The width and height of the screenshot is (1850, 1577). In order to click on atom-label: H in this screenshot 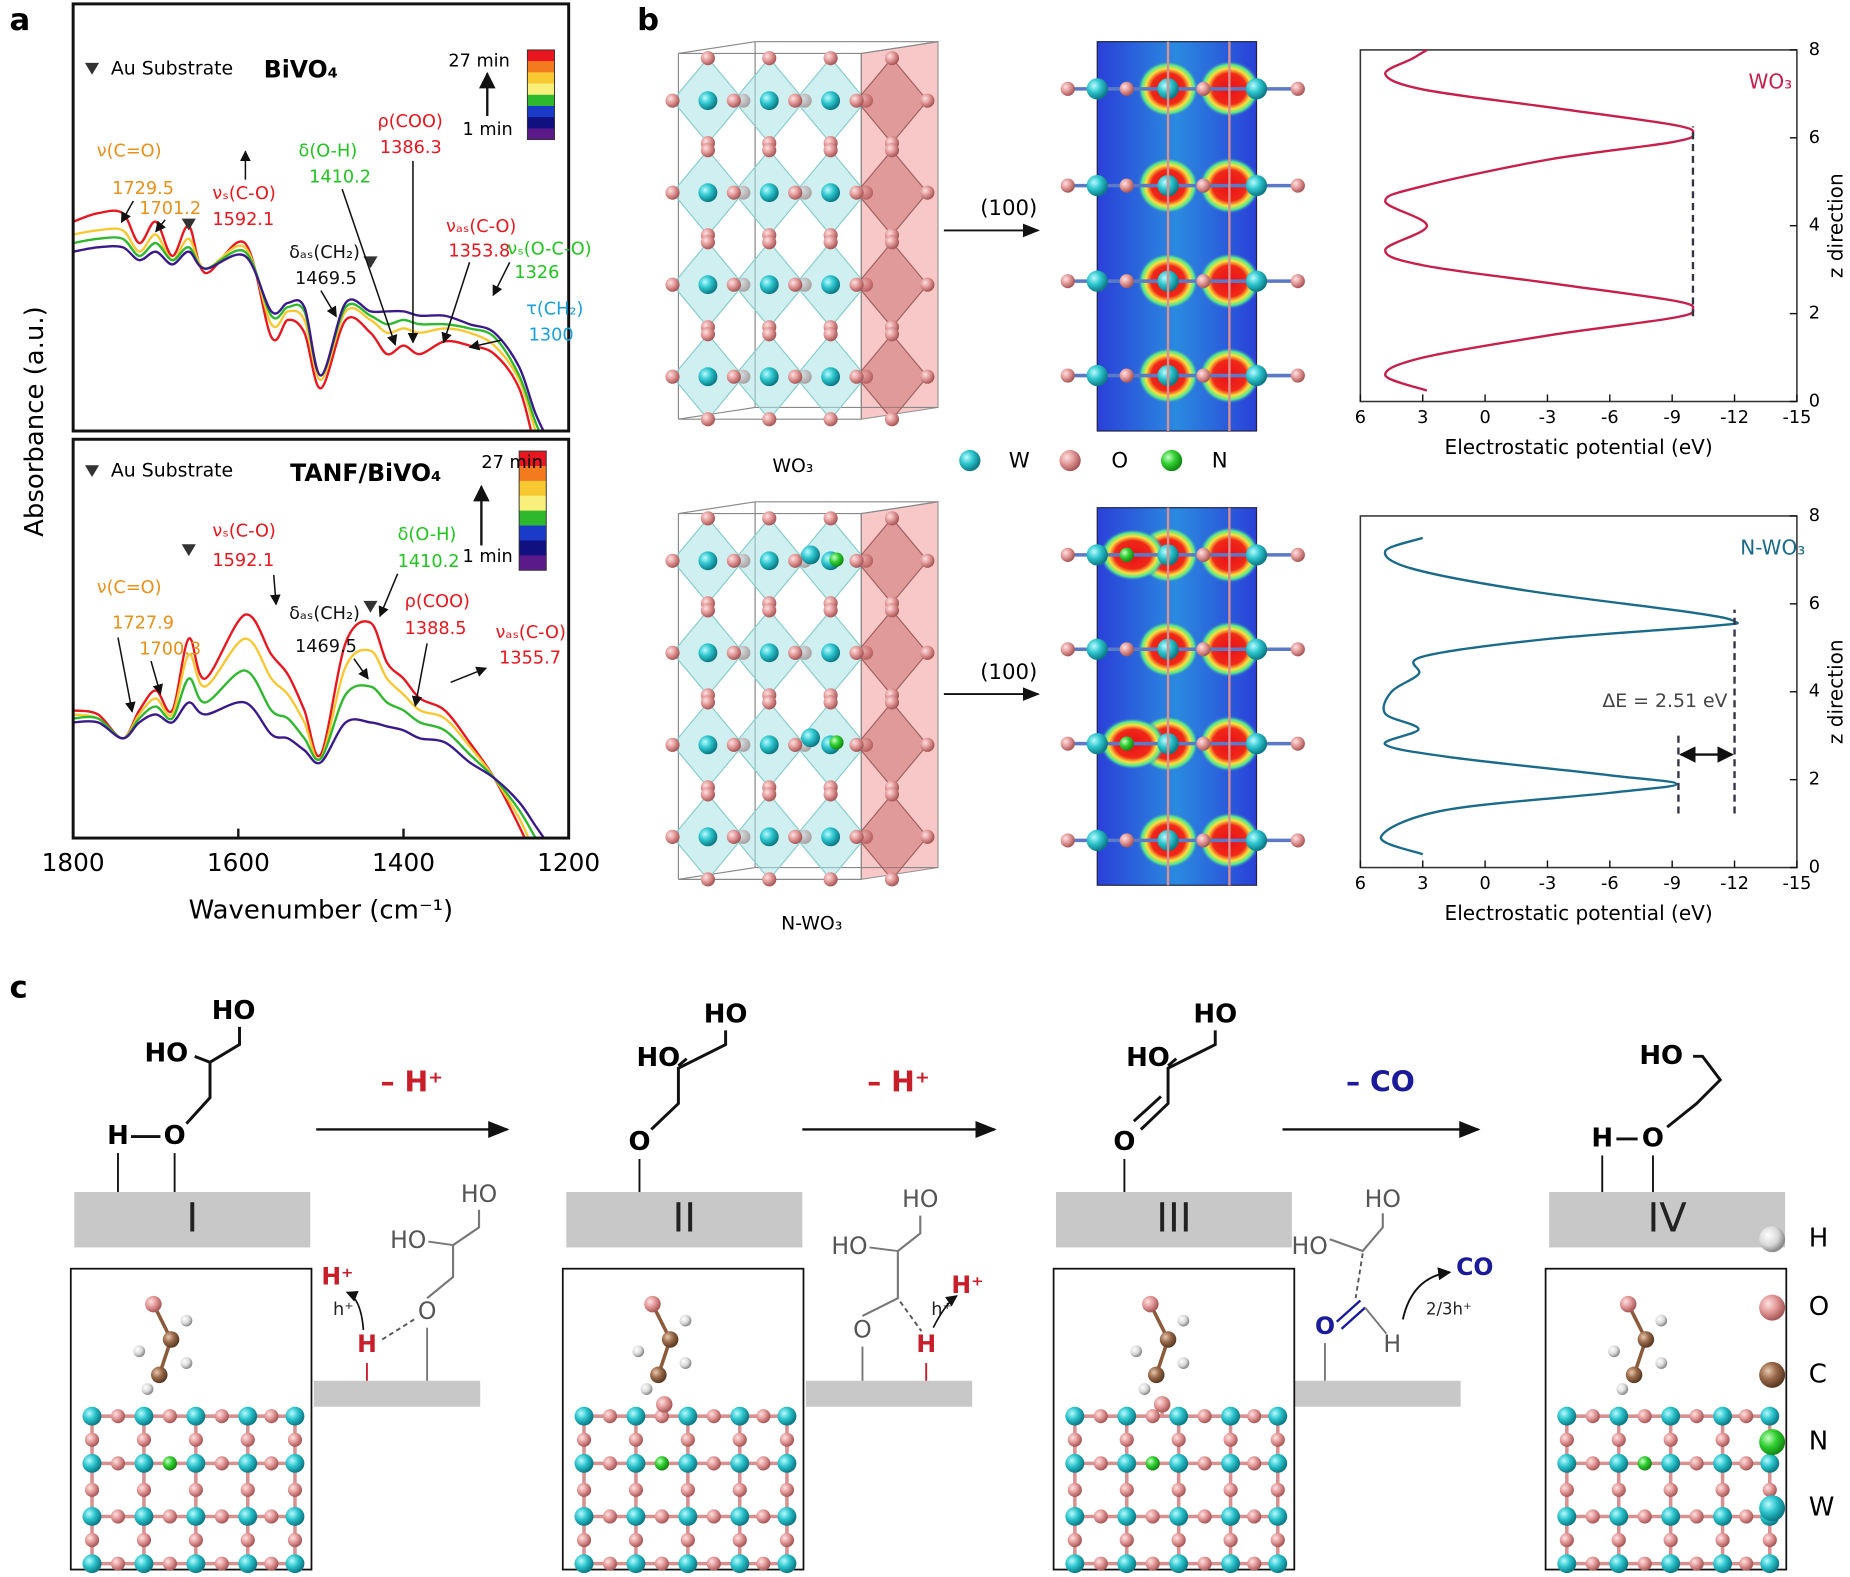, I will do `click(118, 1136)`.